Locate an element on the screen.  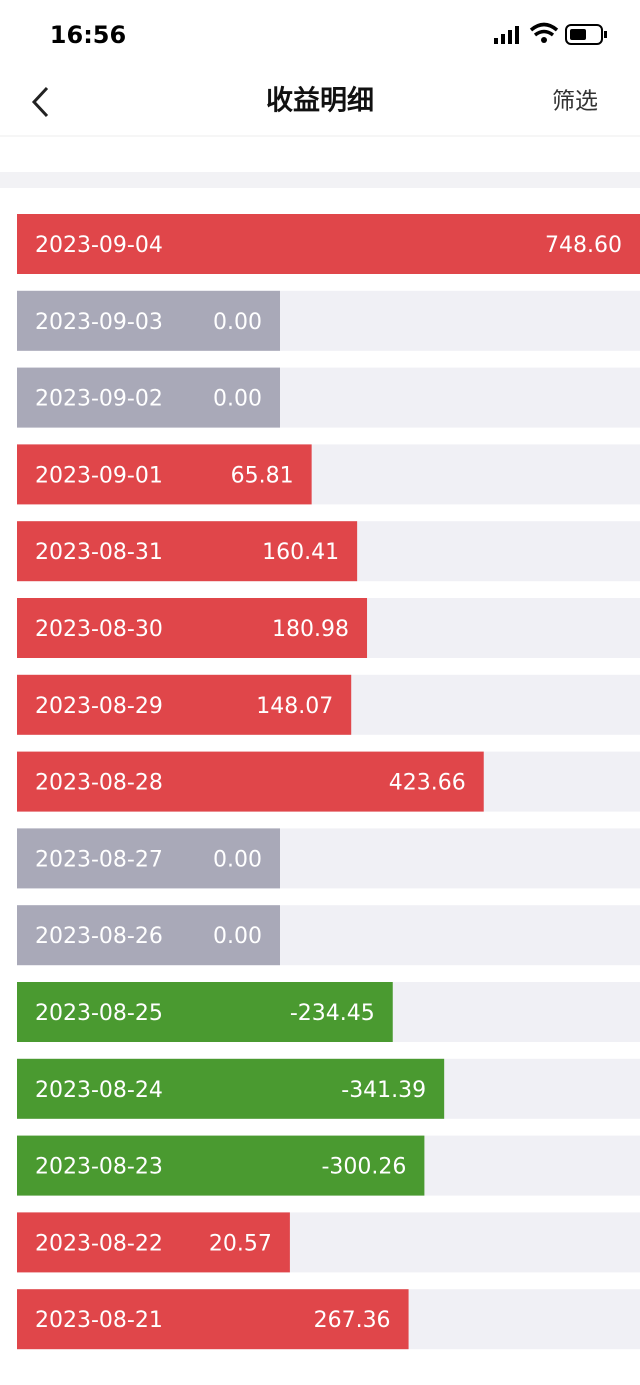
row-value: 267.36 is located at coordinates (352, 1320).